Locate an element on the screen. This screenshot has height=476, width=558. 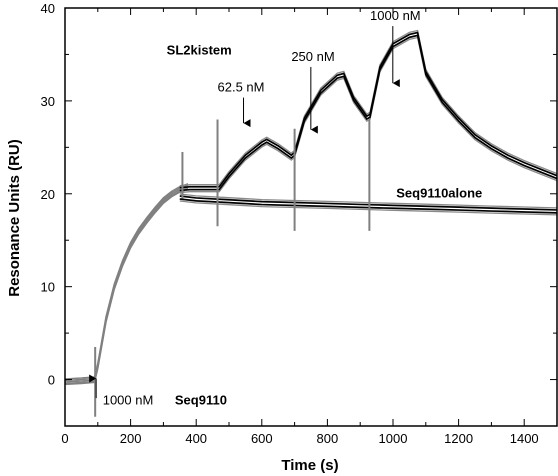
y-tick-label: 0 is located at coordinates (51, 380).